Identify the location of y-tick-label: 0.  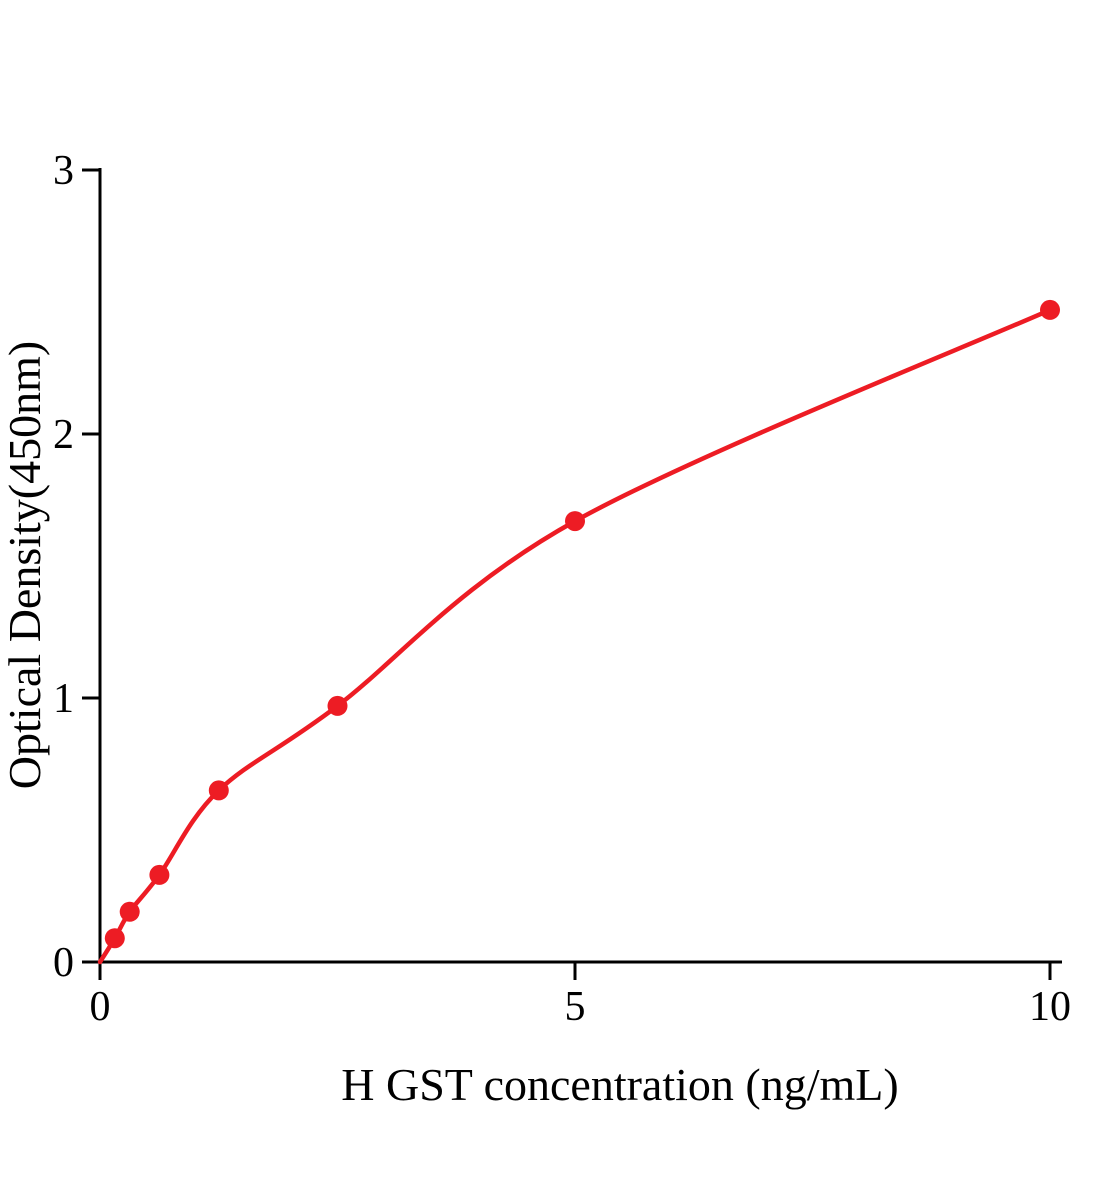
(63, 963).